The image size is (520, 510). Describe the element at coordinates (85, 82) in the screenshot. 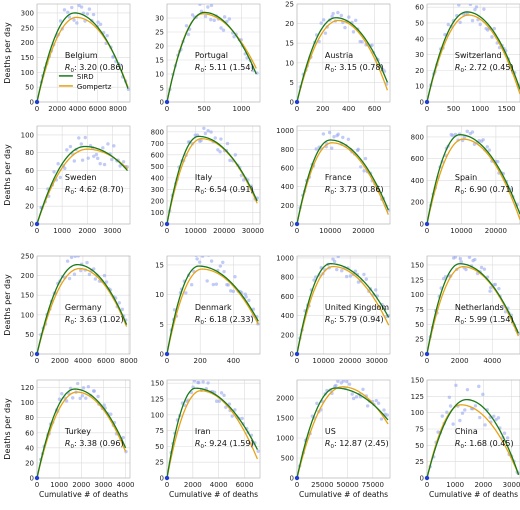

I see `legend: SIRDGompertz` at that location.